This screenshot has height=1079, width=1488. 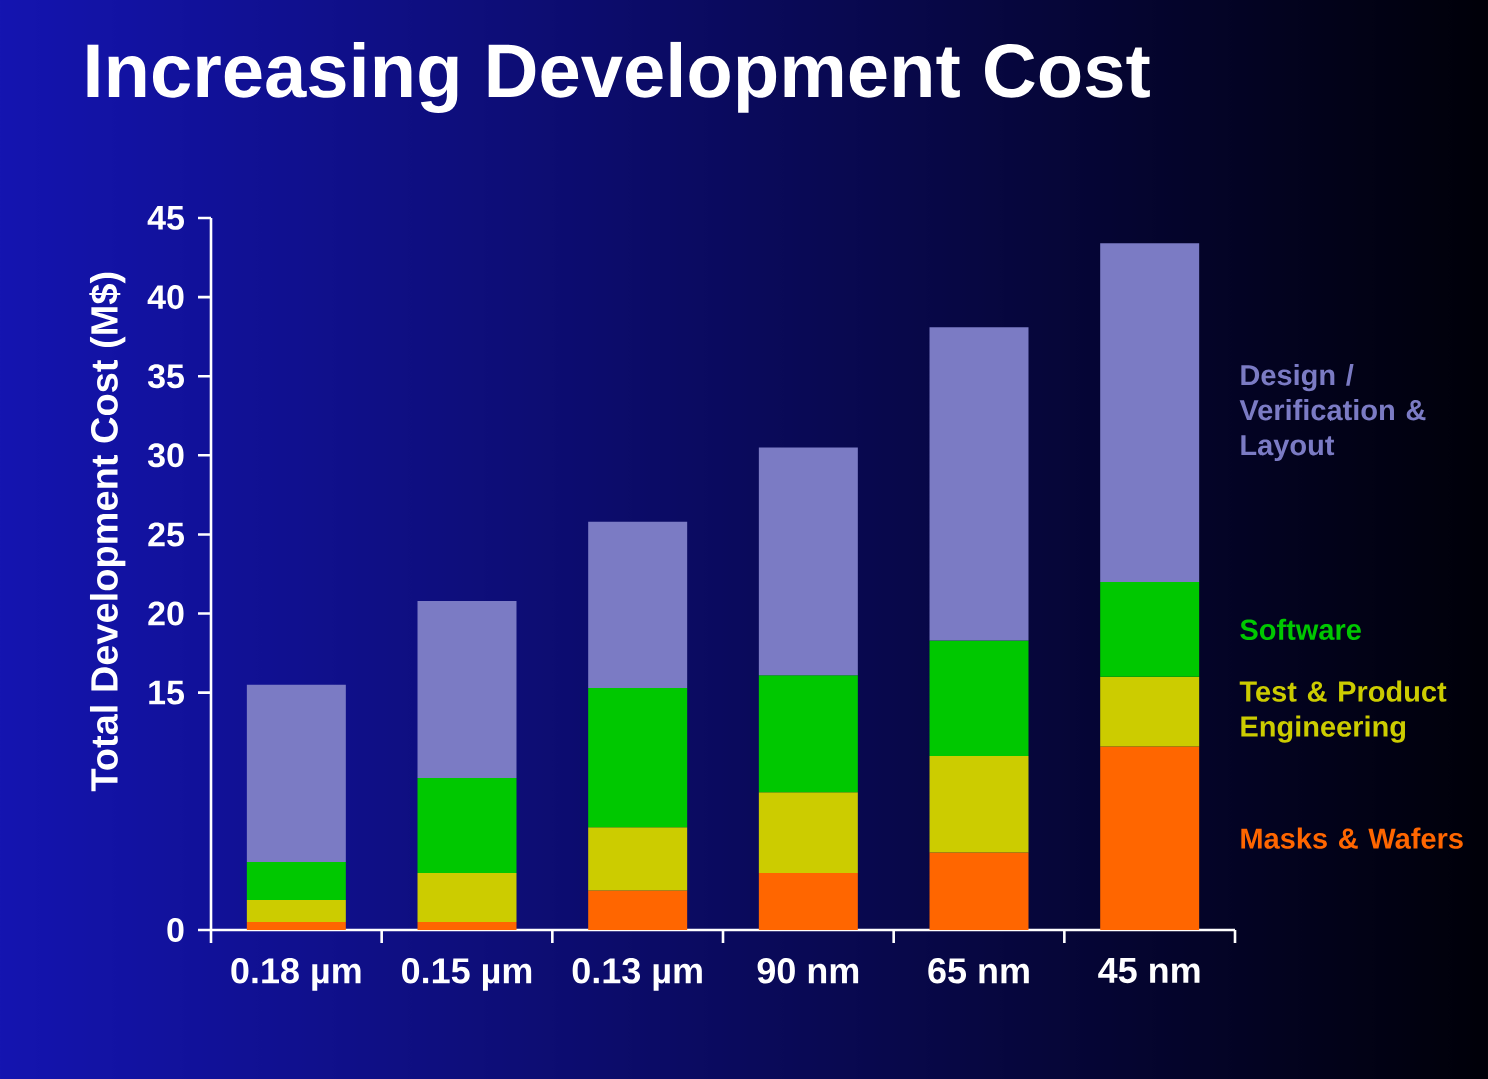 What do you see at coordinates (165, 297) in the screenshot?
I see `y-tick-label: 40` at bounding box center [165, 297].